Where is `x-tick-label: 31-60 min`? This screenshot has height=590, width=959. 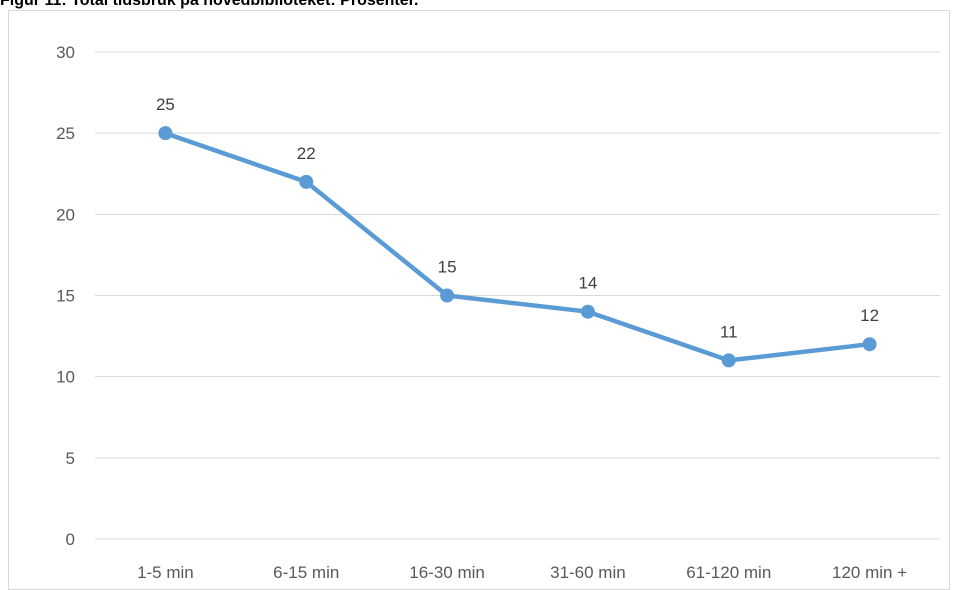 x-tick-label: 31-60 min is located at coordinates (588, 572).